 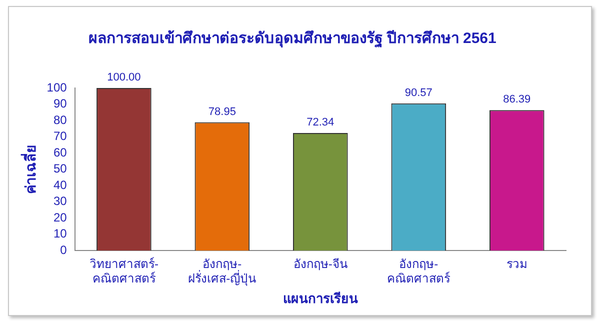 What do you see at coordinates (320, 298) in the screenshot?
I see `x-axis-title: แผนการเรียน` at bounding box center [320, 298].